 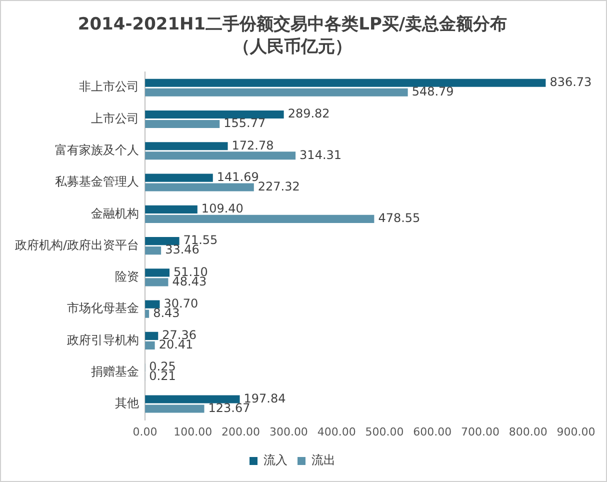 I want to click on data-label: 227.32, so click(x=279, y=186).